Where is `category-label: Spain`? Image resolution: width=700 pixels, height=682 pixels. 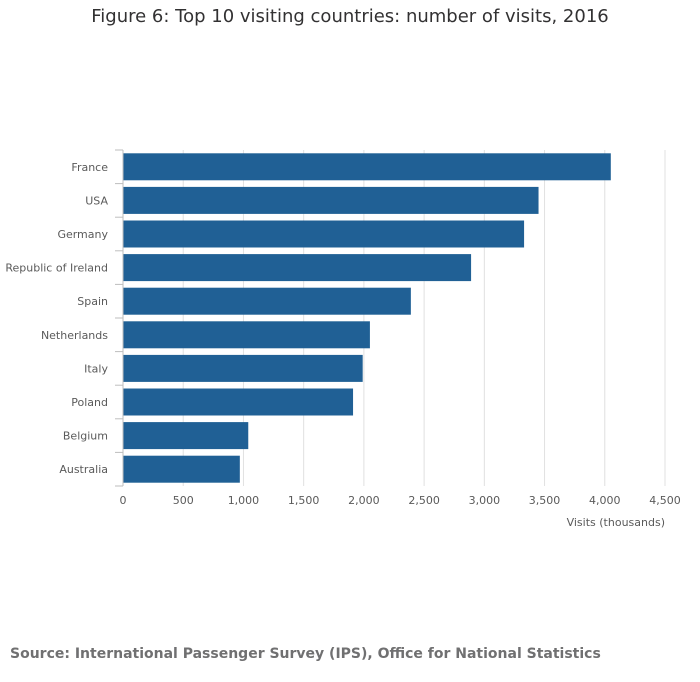 category-label: Spain is located at coordinates (92, 301).